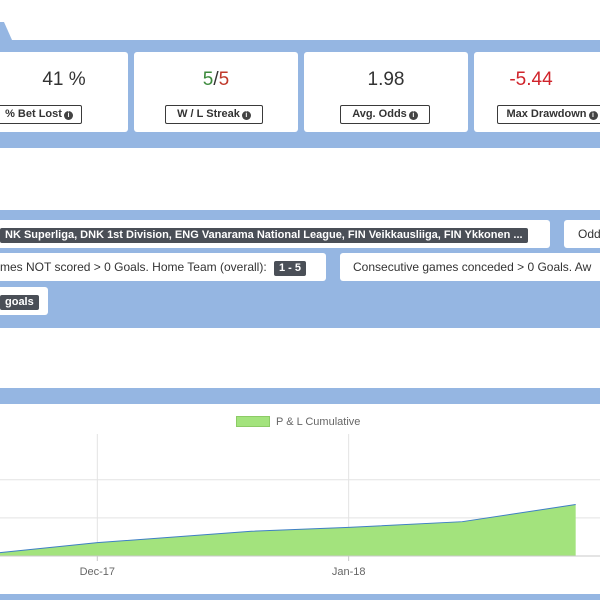  Describe the element at coordinates (349, 572) in the screenshot. I see `x-tick-label: Jan-18` at that location.